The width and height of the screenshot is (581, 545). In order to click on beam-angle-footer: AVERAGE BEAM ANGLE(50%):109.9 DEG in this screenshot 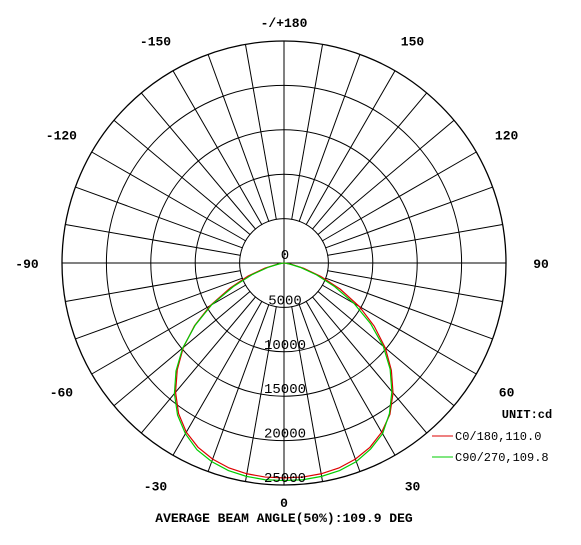, I will do `click(284, 518)`.